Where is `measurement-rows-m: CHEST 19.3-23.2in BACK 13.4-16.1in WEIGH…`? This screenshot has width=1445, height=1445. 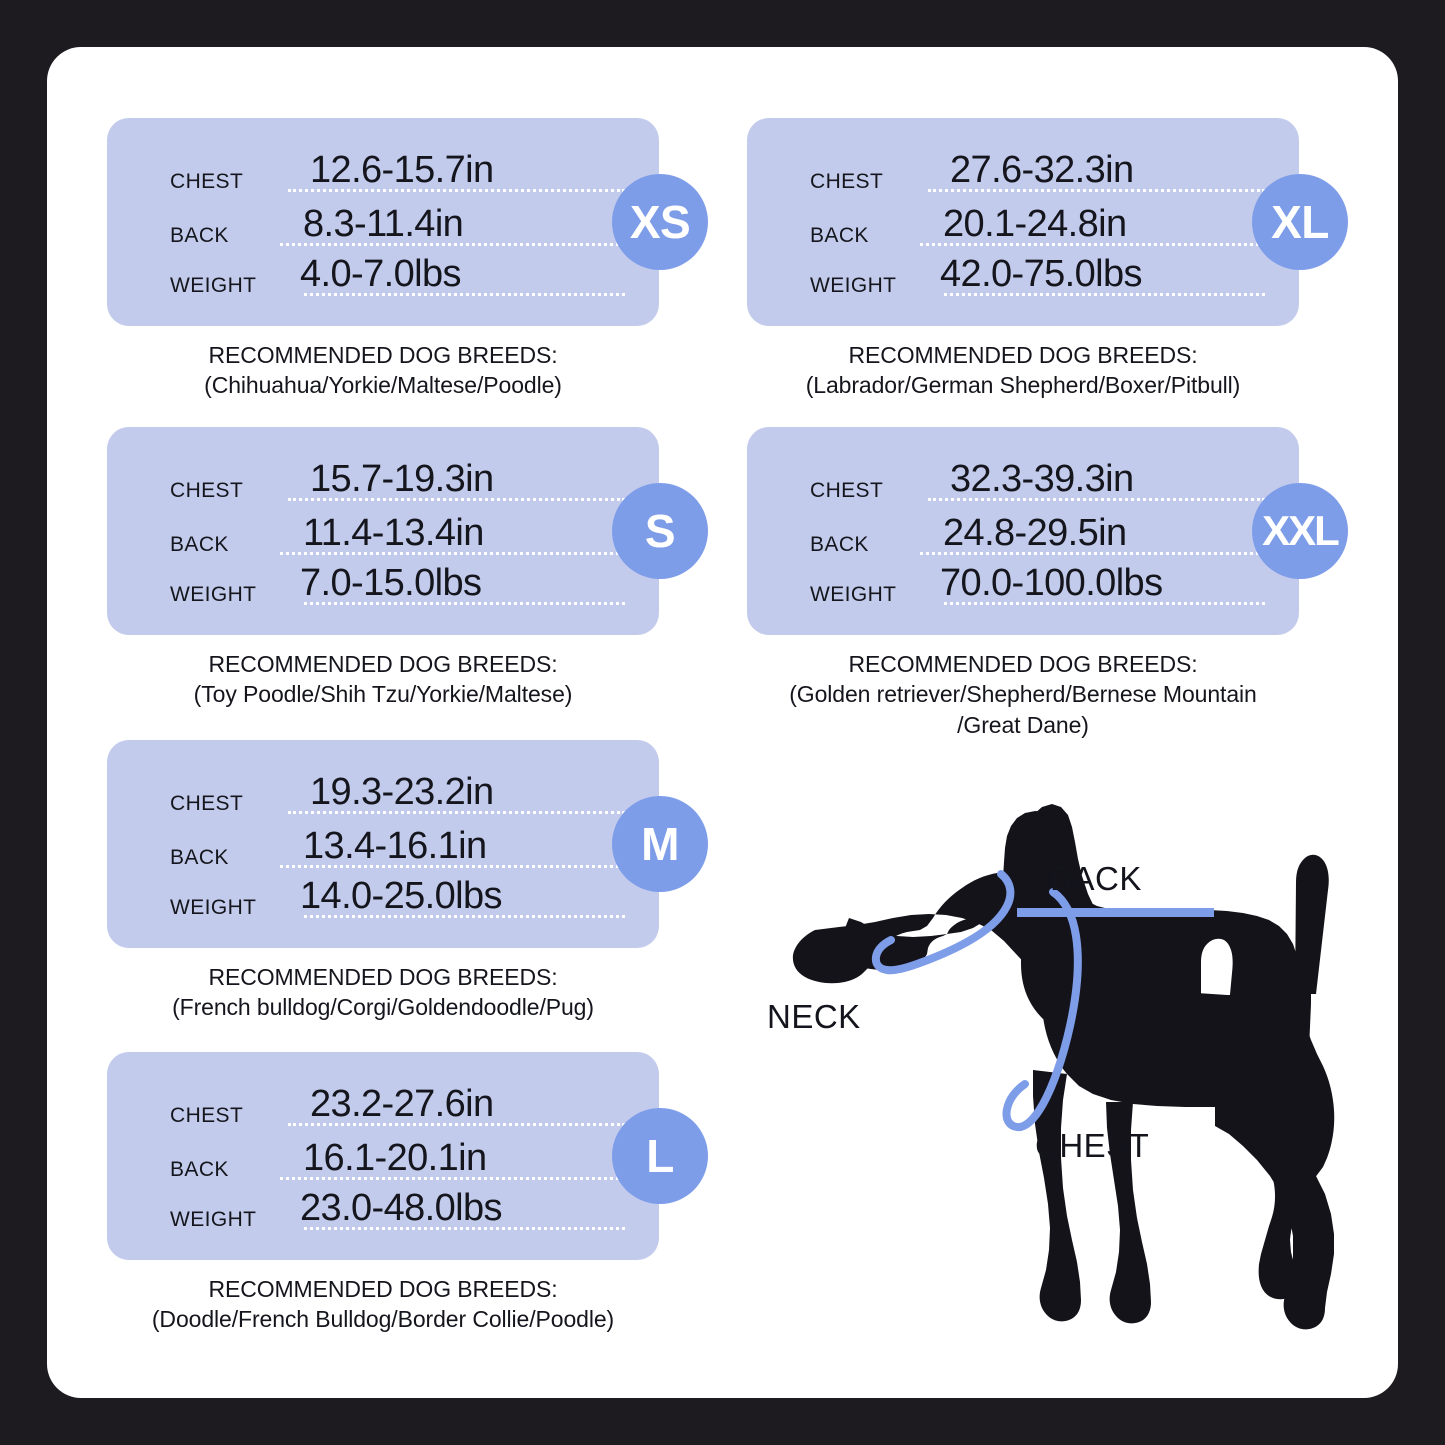
measurement-rows-m: CHEST 19.3-23.2in BACK 13.4-16.1in WEIGH… is located at coordinates (383, 845).